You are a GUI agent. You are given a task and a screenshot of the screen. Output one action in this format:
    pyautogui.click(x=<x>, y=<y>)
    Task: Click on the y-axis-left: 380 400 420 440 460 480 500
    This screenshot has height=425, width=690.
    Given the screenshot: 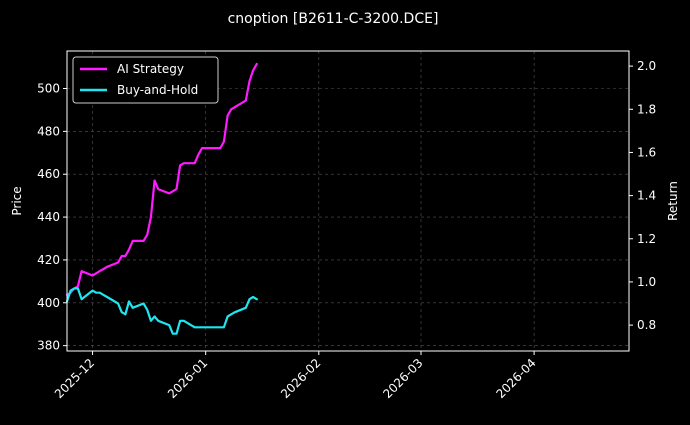 What is the action you would take?
    pyautogui.click(x=52, y=217)
    